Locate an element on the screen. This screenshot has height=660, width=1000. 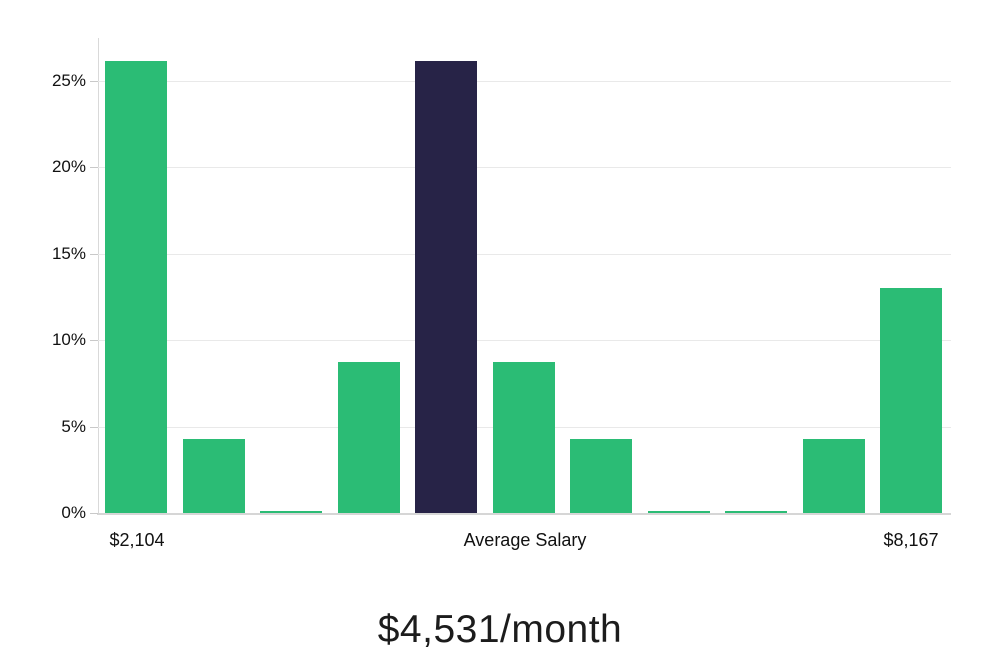
x-axis-line is located at coordinates (524, 514).